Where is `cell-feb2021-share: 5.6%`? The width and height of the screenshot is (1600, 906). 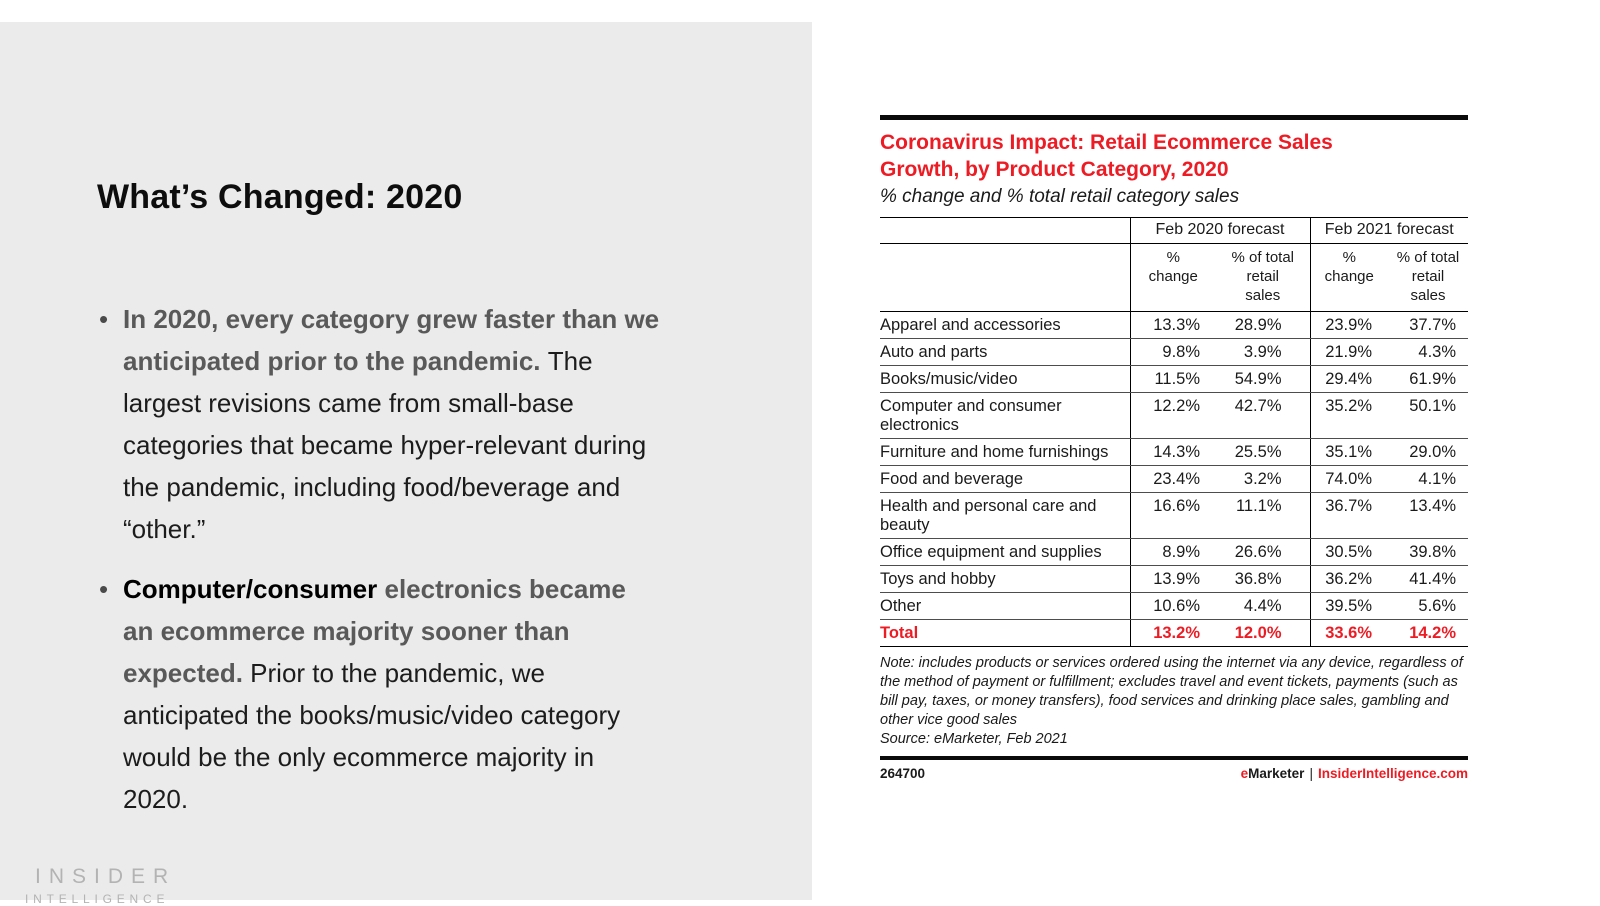 cell-feb2021-share: 5.6% is located at coordinates (1428, 606).